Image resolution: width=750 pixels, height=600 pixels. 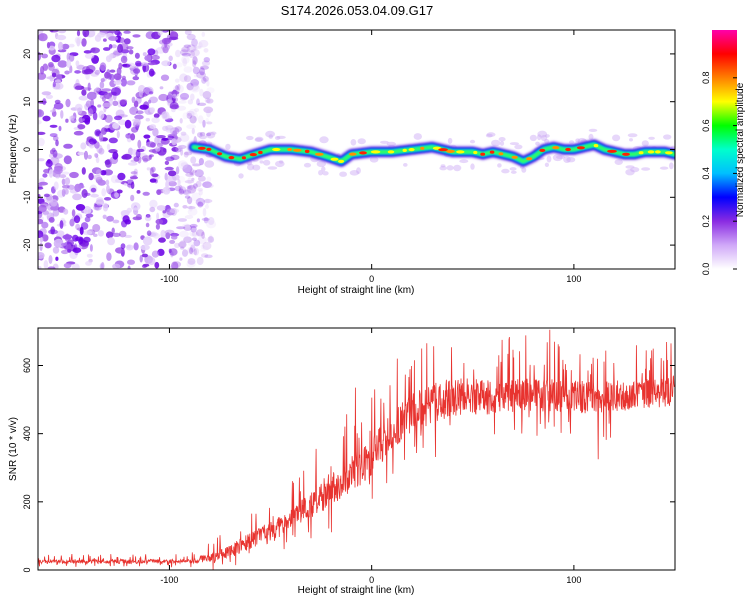 I want to click on colorbar-ticks: 0.0 0.2 0.4 0.6 0.8, so click(x=719, y=173).